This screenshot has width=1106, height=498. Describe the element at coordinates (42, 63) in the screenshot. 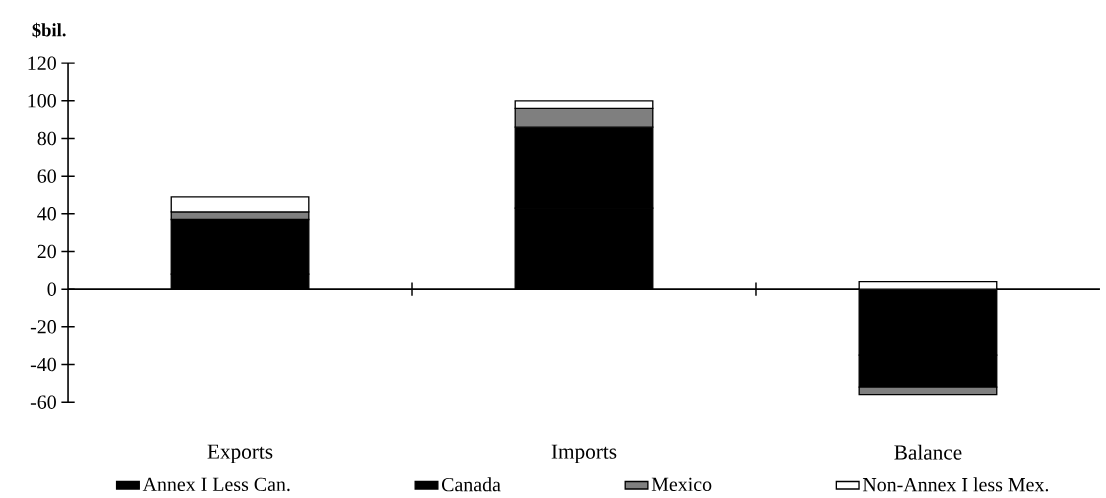

I see `y-tick-label: 120` at that location.